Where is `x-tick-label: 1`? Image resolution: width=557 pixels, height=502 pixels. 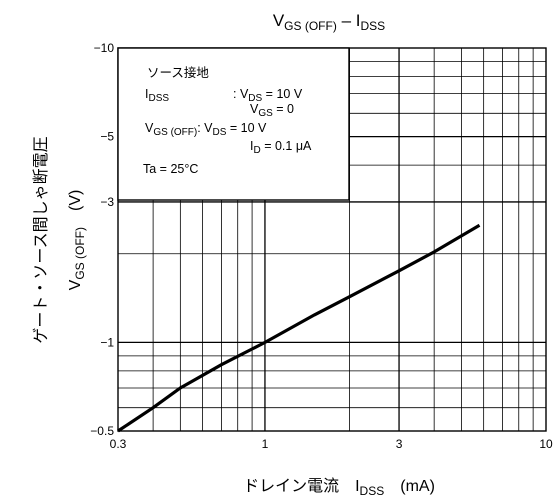
x-tick-label: 1 is located at coordinates (265, 444).